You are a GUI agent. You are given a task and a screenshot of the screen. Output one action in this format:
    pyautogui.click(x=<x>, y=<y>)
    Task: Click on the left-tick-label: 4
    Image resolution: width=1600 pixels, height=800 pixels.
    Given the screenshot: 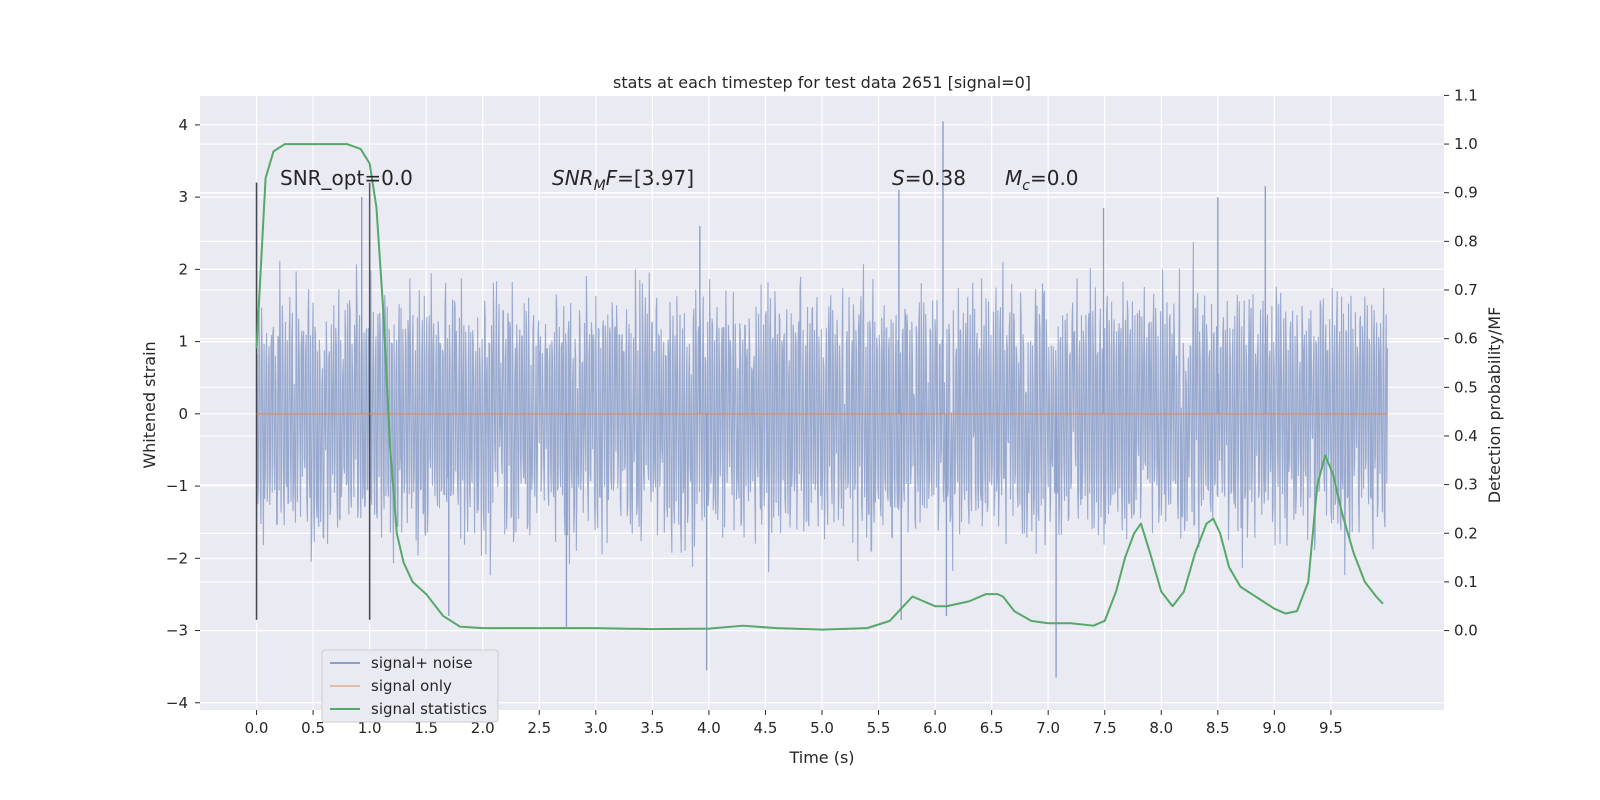 What is the action you would take?
    pyautogui.click(x=183, y=125)
    